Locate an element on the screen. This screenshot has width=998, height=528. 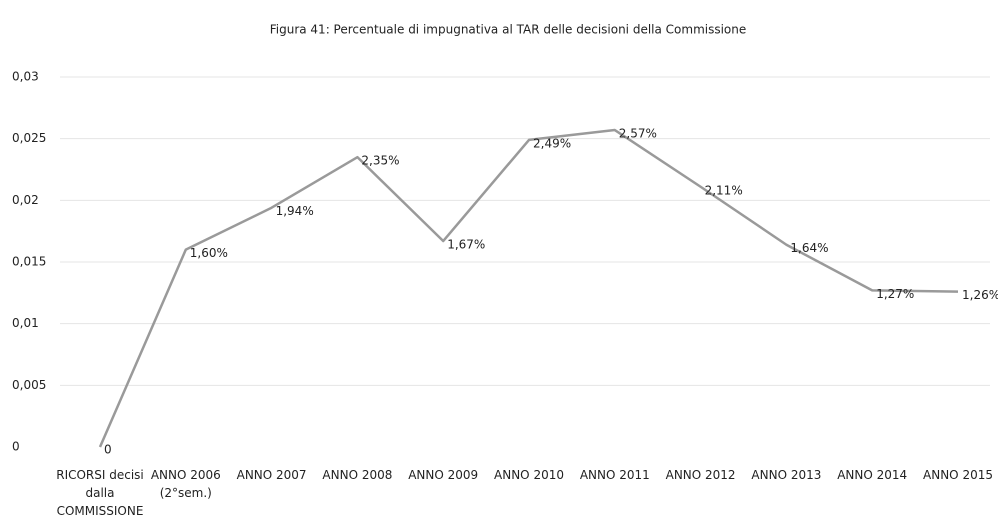
x-tick-label: ANNO 2008 is located at coordinates (357, 475).